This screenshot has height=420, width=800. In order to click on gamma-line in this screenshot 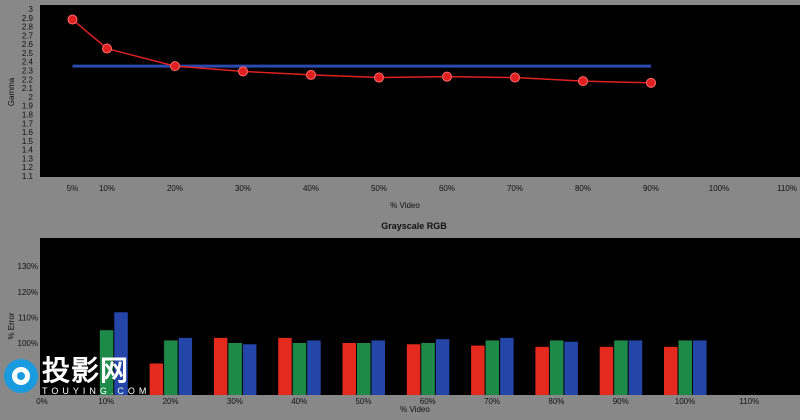, I will do `click(362, 51)`.